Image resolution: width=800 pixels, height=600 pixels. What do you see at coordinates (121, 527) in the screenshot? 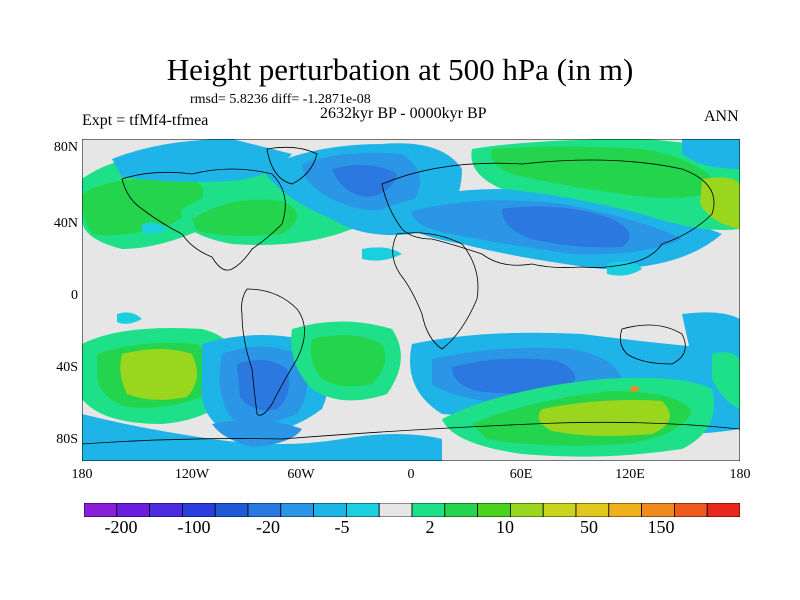
I see `colorbar-label: -200` at bounding box center [121, 527].